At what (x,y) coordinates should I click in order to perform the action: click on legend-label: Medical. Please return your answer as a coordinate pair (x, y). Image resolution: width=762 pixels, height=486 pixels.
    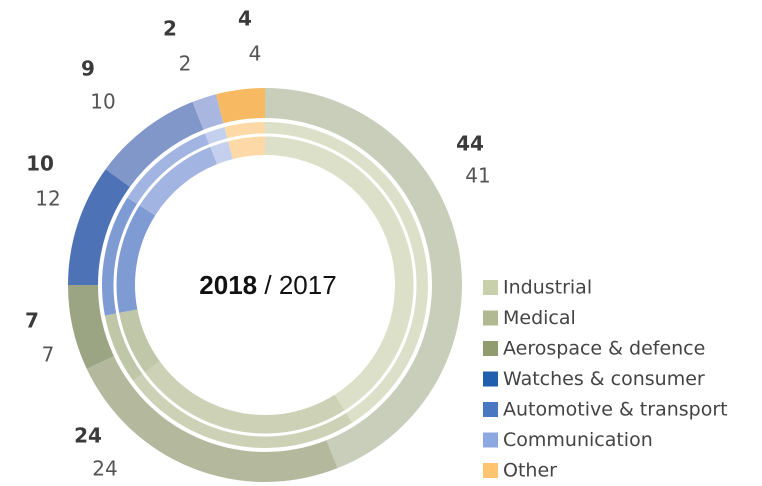
    Looking at the image, I should click on (539, 318).